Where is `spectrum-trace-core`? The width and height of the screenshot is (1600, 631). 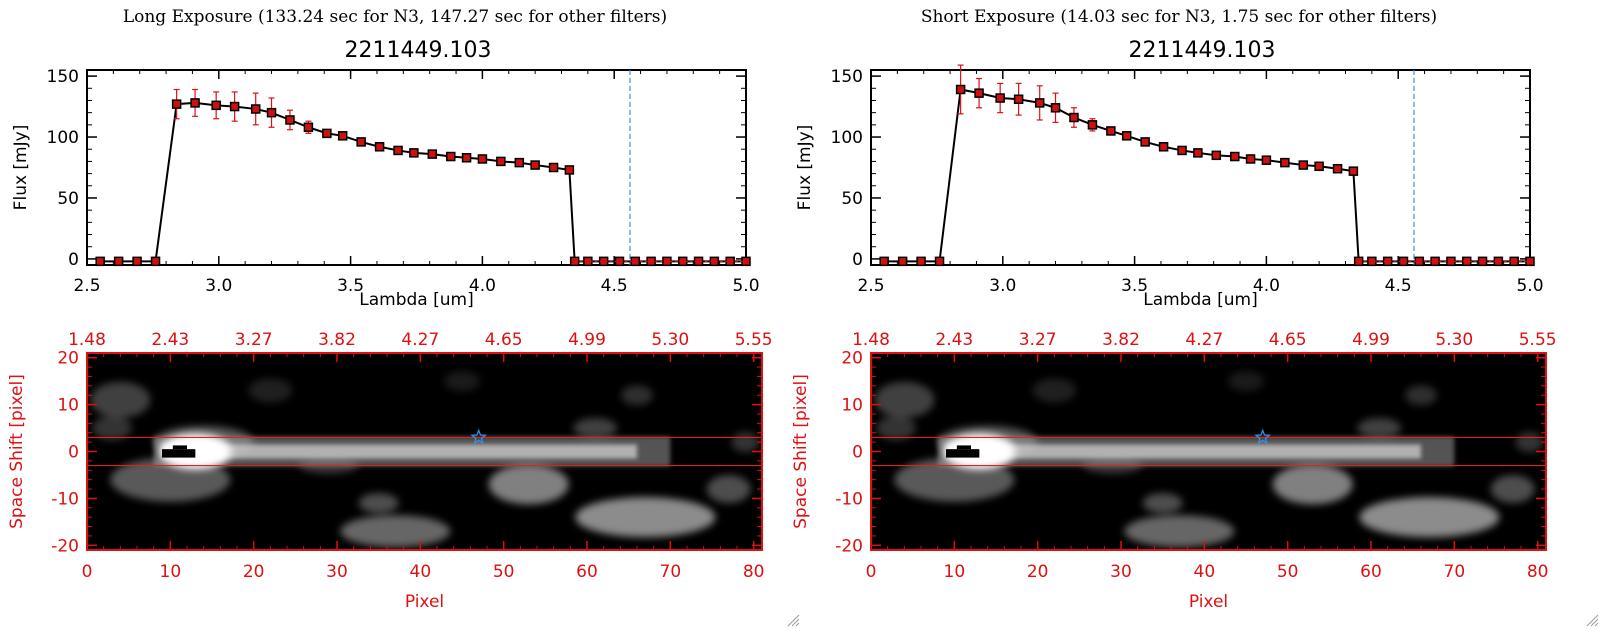 spectrum-trace-core is located at coordinates (399, 451).